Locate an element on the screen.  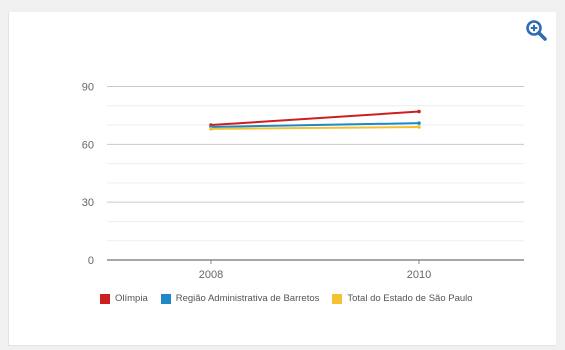
y-tick-label: 0 is located at coordinates (91, 261).